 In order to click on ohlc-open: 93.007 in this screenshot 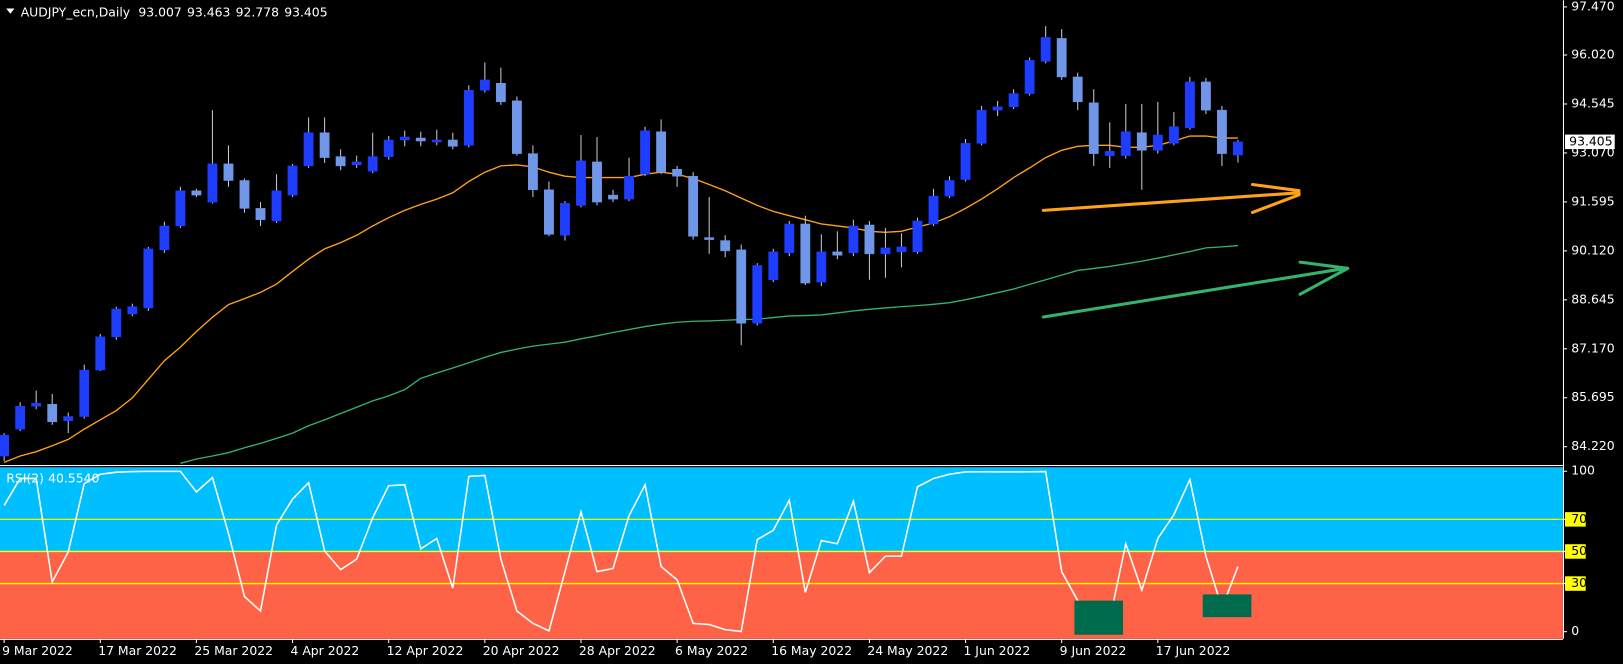, I will do `click(159, 11)`.